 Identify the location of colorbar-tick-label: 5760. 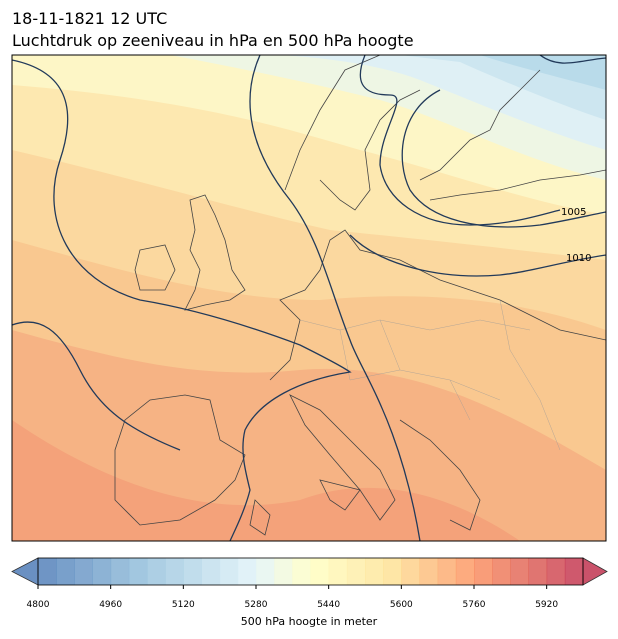
(474, 605).